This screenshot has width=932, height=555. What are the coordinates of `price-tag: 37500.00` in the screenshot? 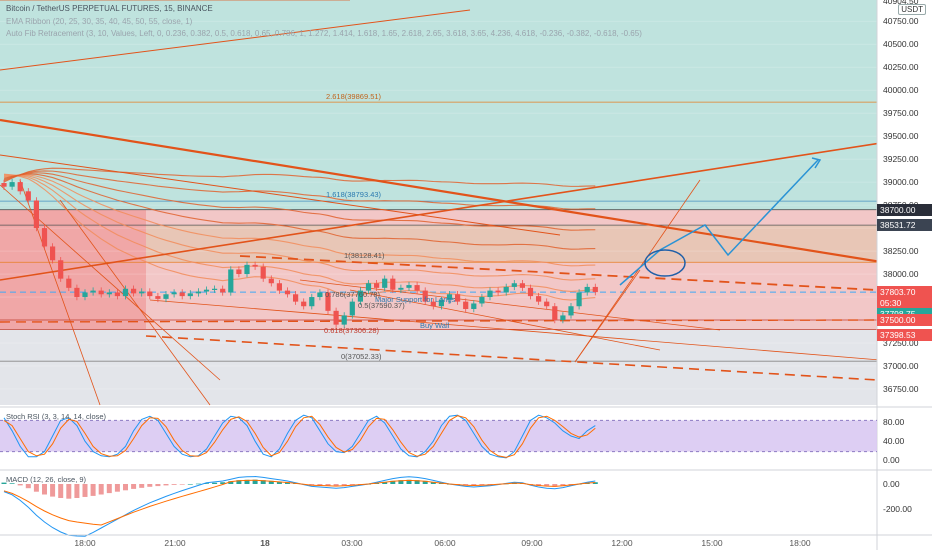 It's located at (904, 320).